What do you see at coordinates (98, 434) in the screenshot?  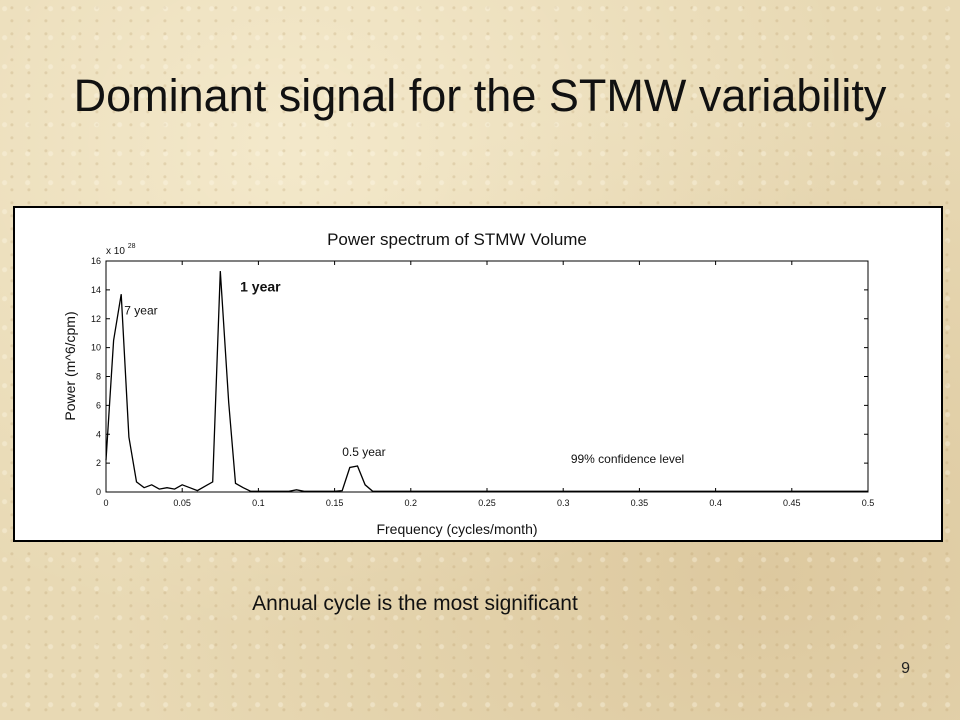 I see `y-tick-label: 4` at bounding box center [98, 434].